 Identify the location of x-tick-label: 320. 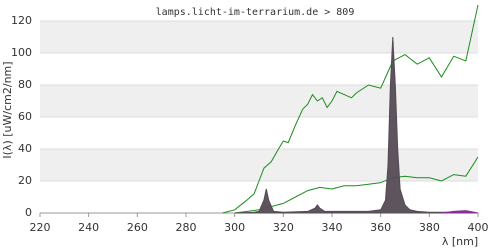
(283, 227).